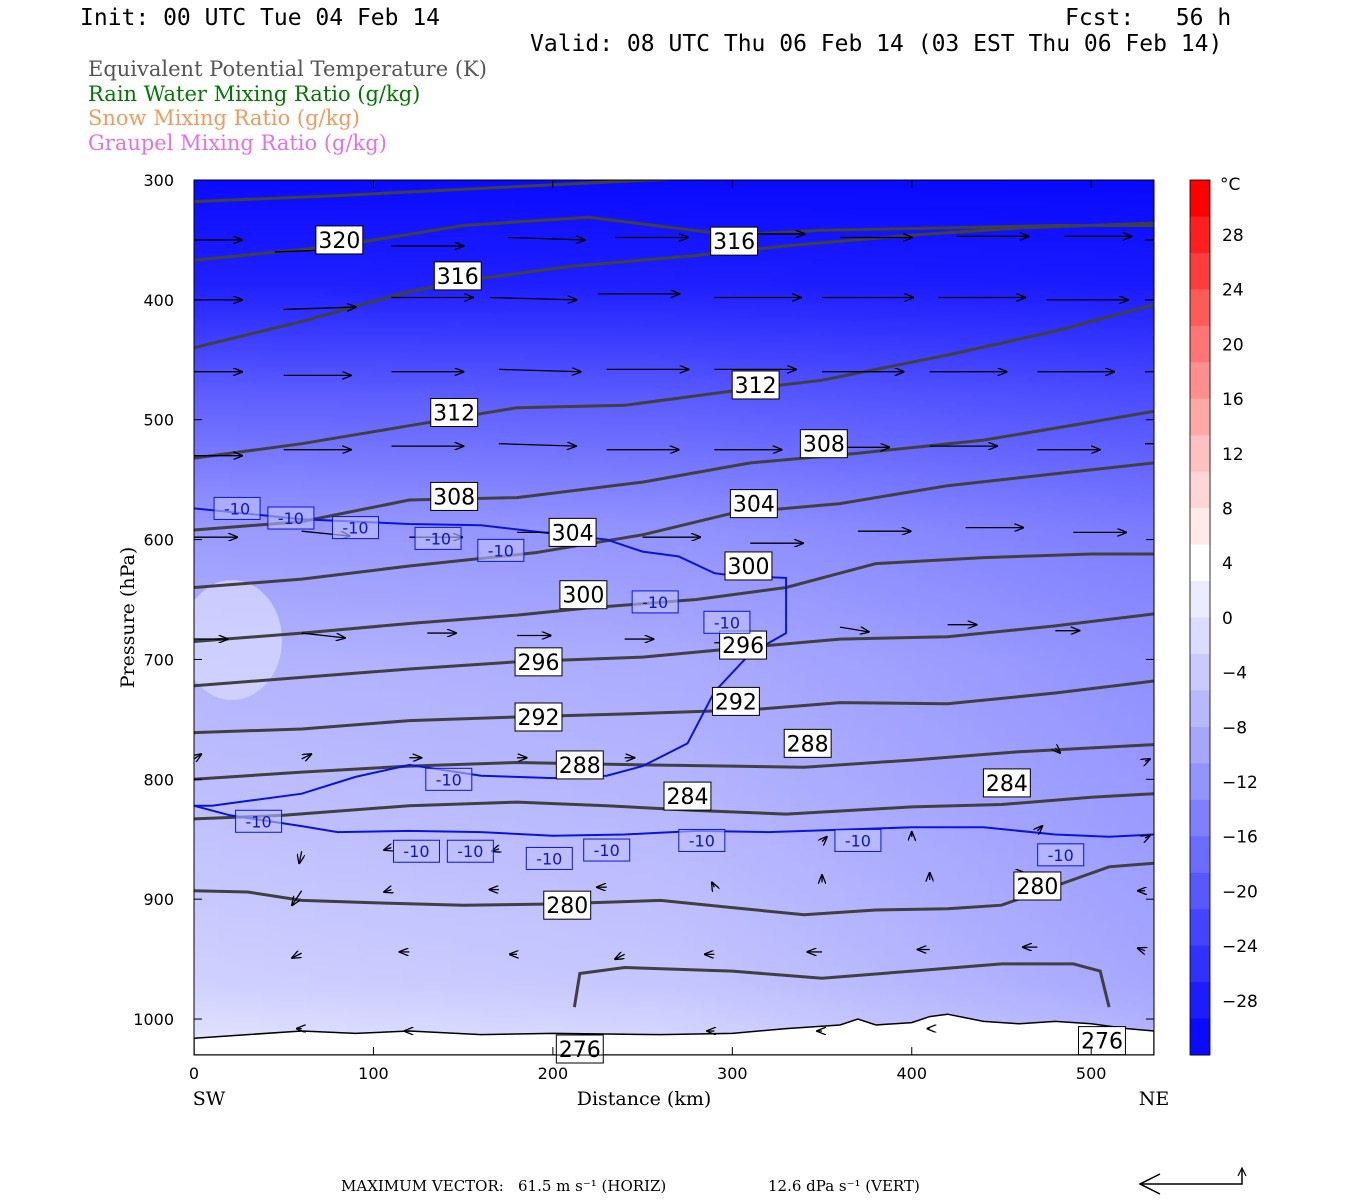  I want to click on theta-e-label-304-text: 304, so click(754, 505).